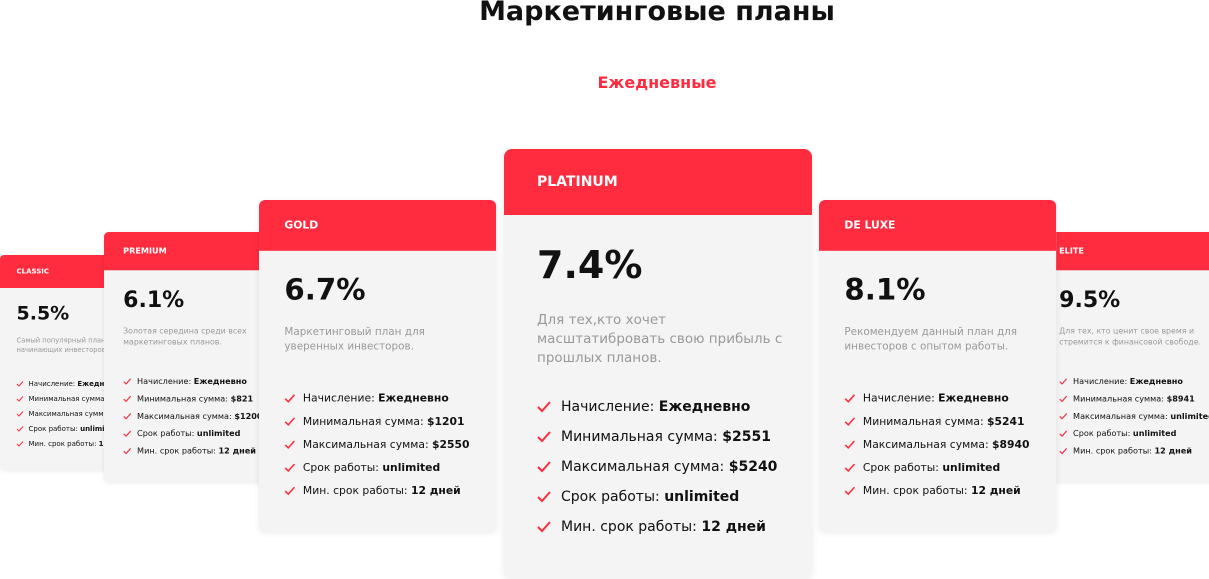 This screenshot has width=1209, height=579. What do you see at coordinates (753, 467) in the screenshot?
I see `feature-value: $5240` at bounding box center [753, 467].